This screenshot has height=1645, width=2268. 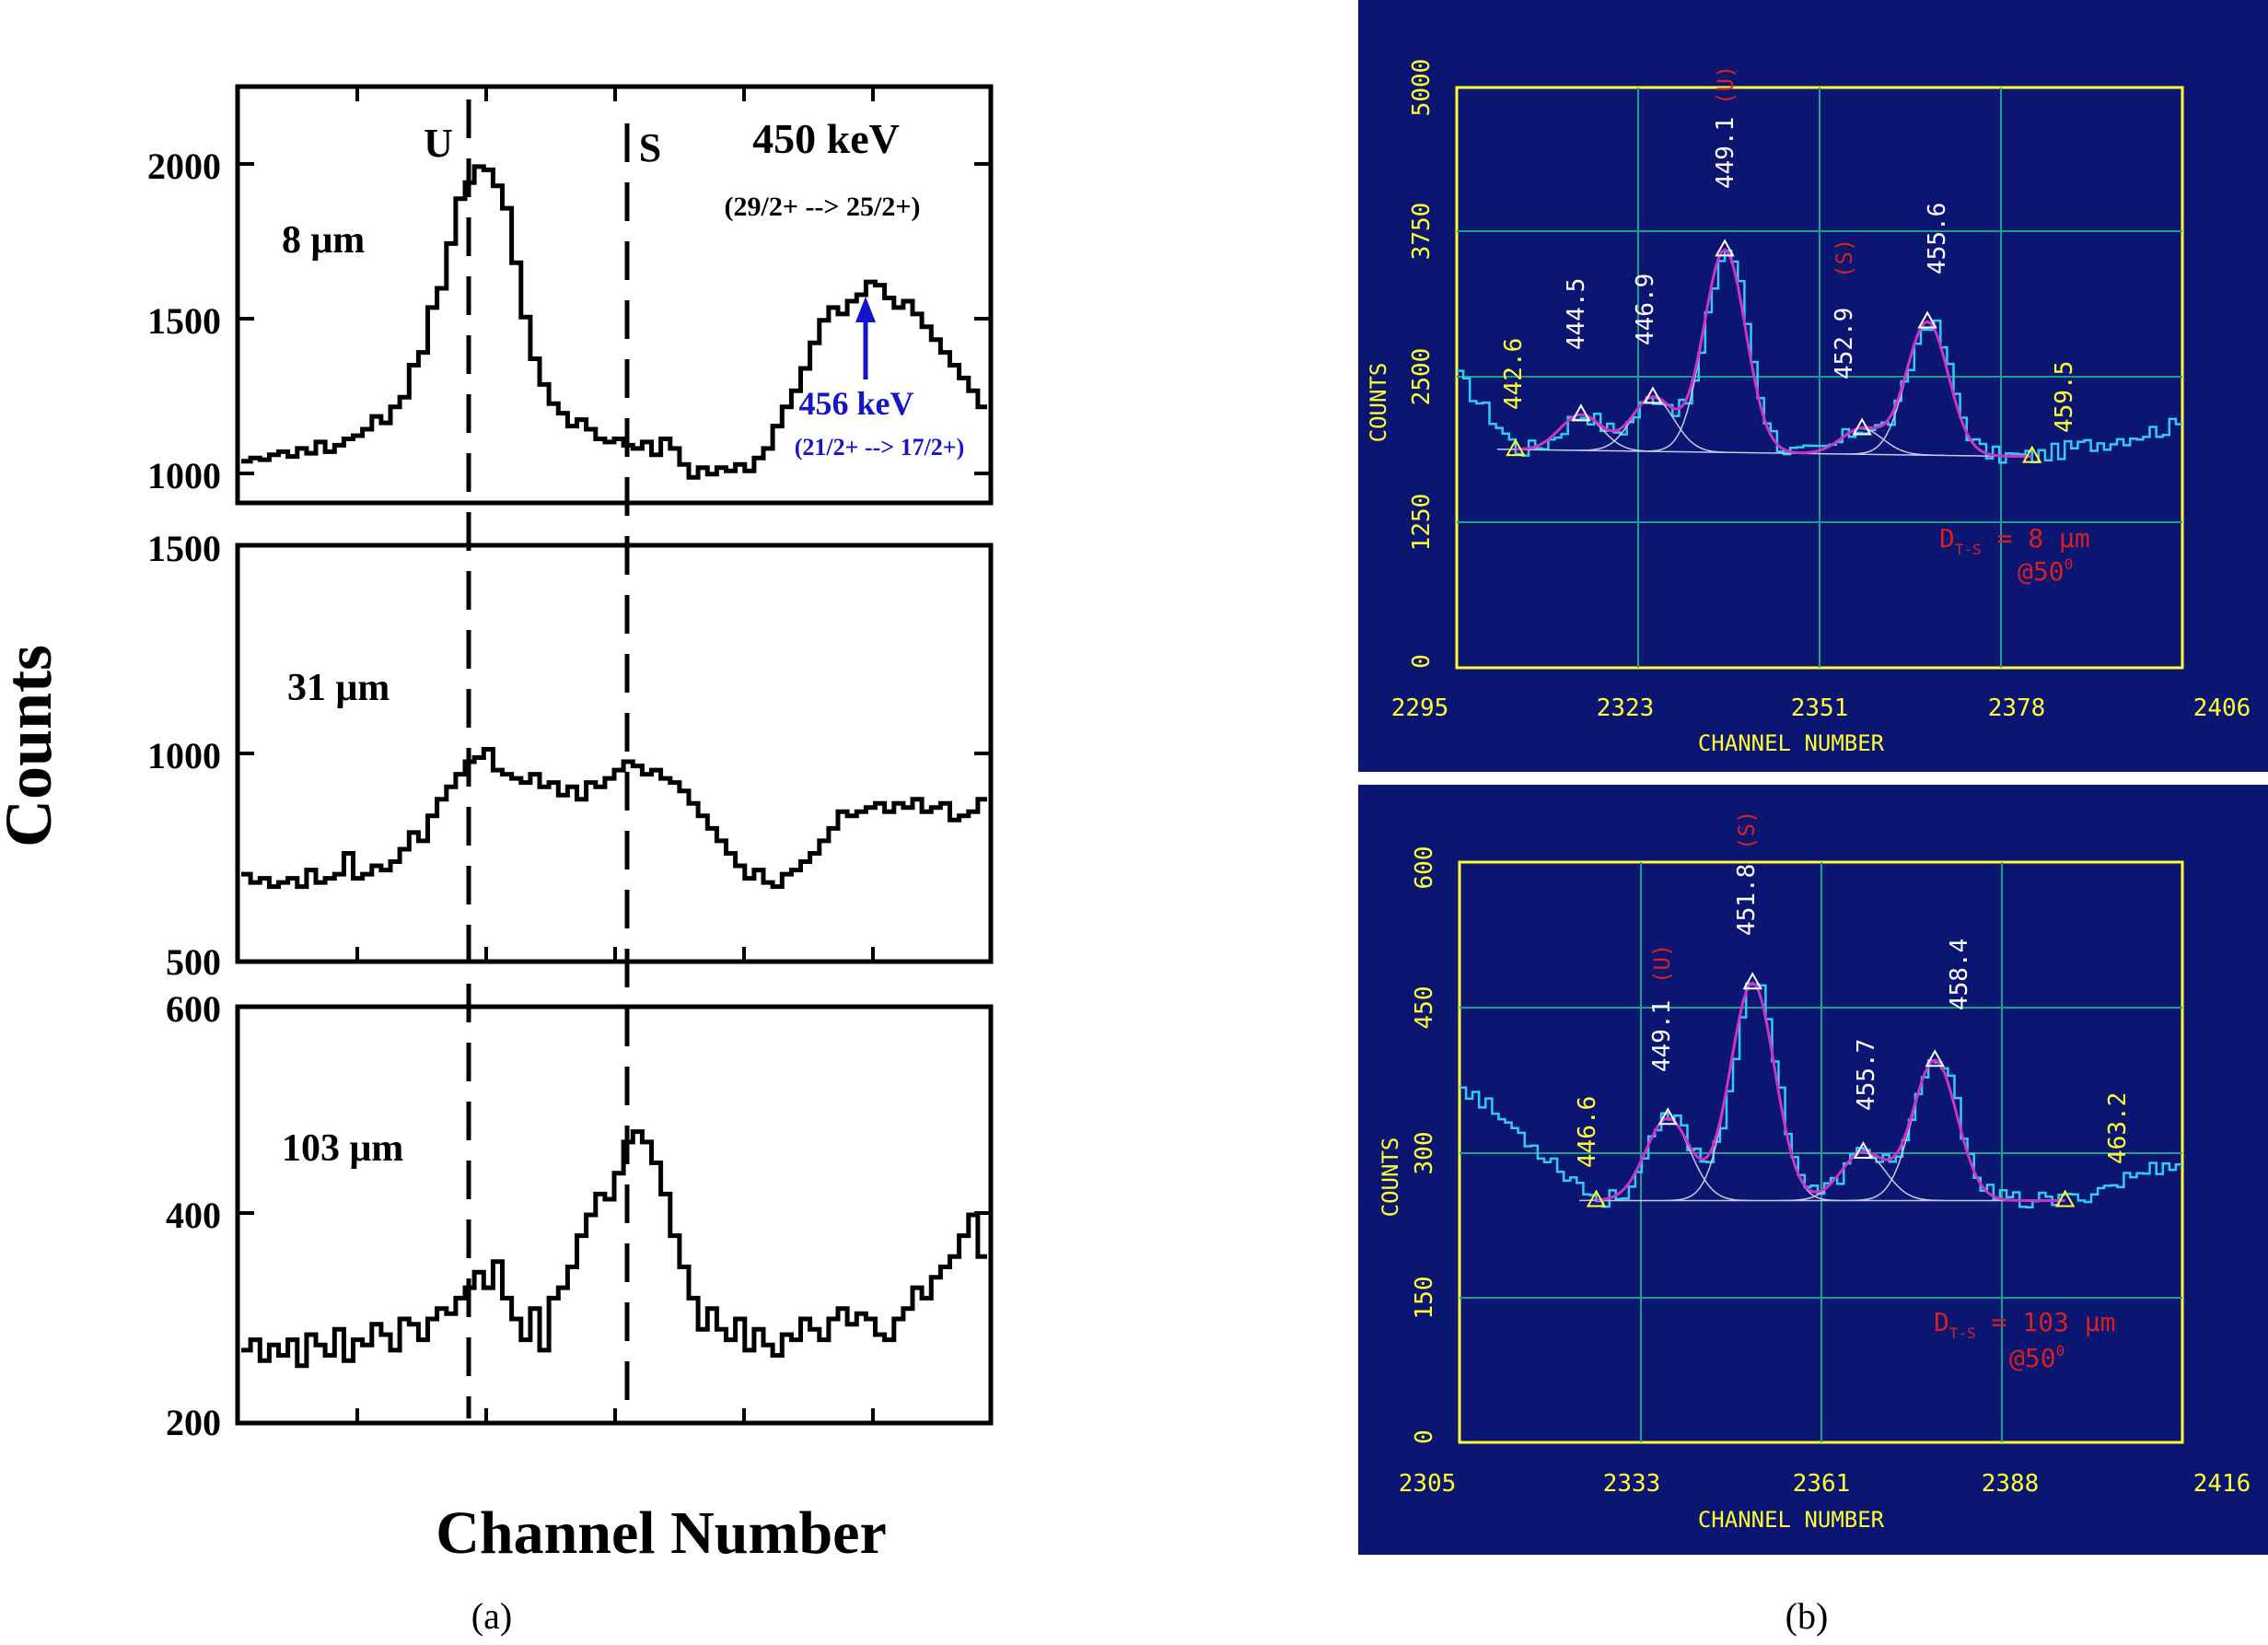 I want to click on y-axis-label: Counts, so click(x=32, y=746).